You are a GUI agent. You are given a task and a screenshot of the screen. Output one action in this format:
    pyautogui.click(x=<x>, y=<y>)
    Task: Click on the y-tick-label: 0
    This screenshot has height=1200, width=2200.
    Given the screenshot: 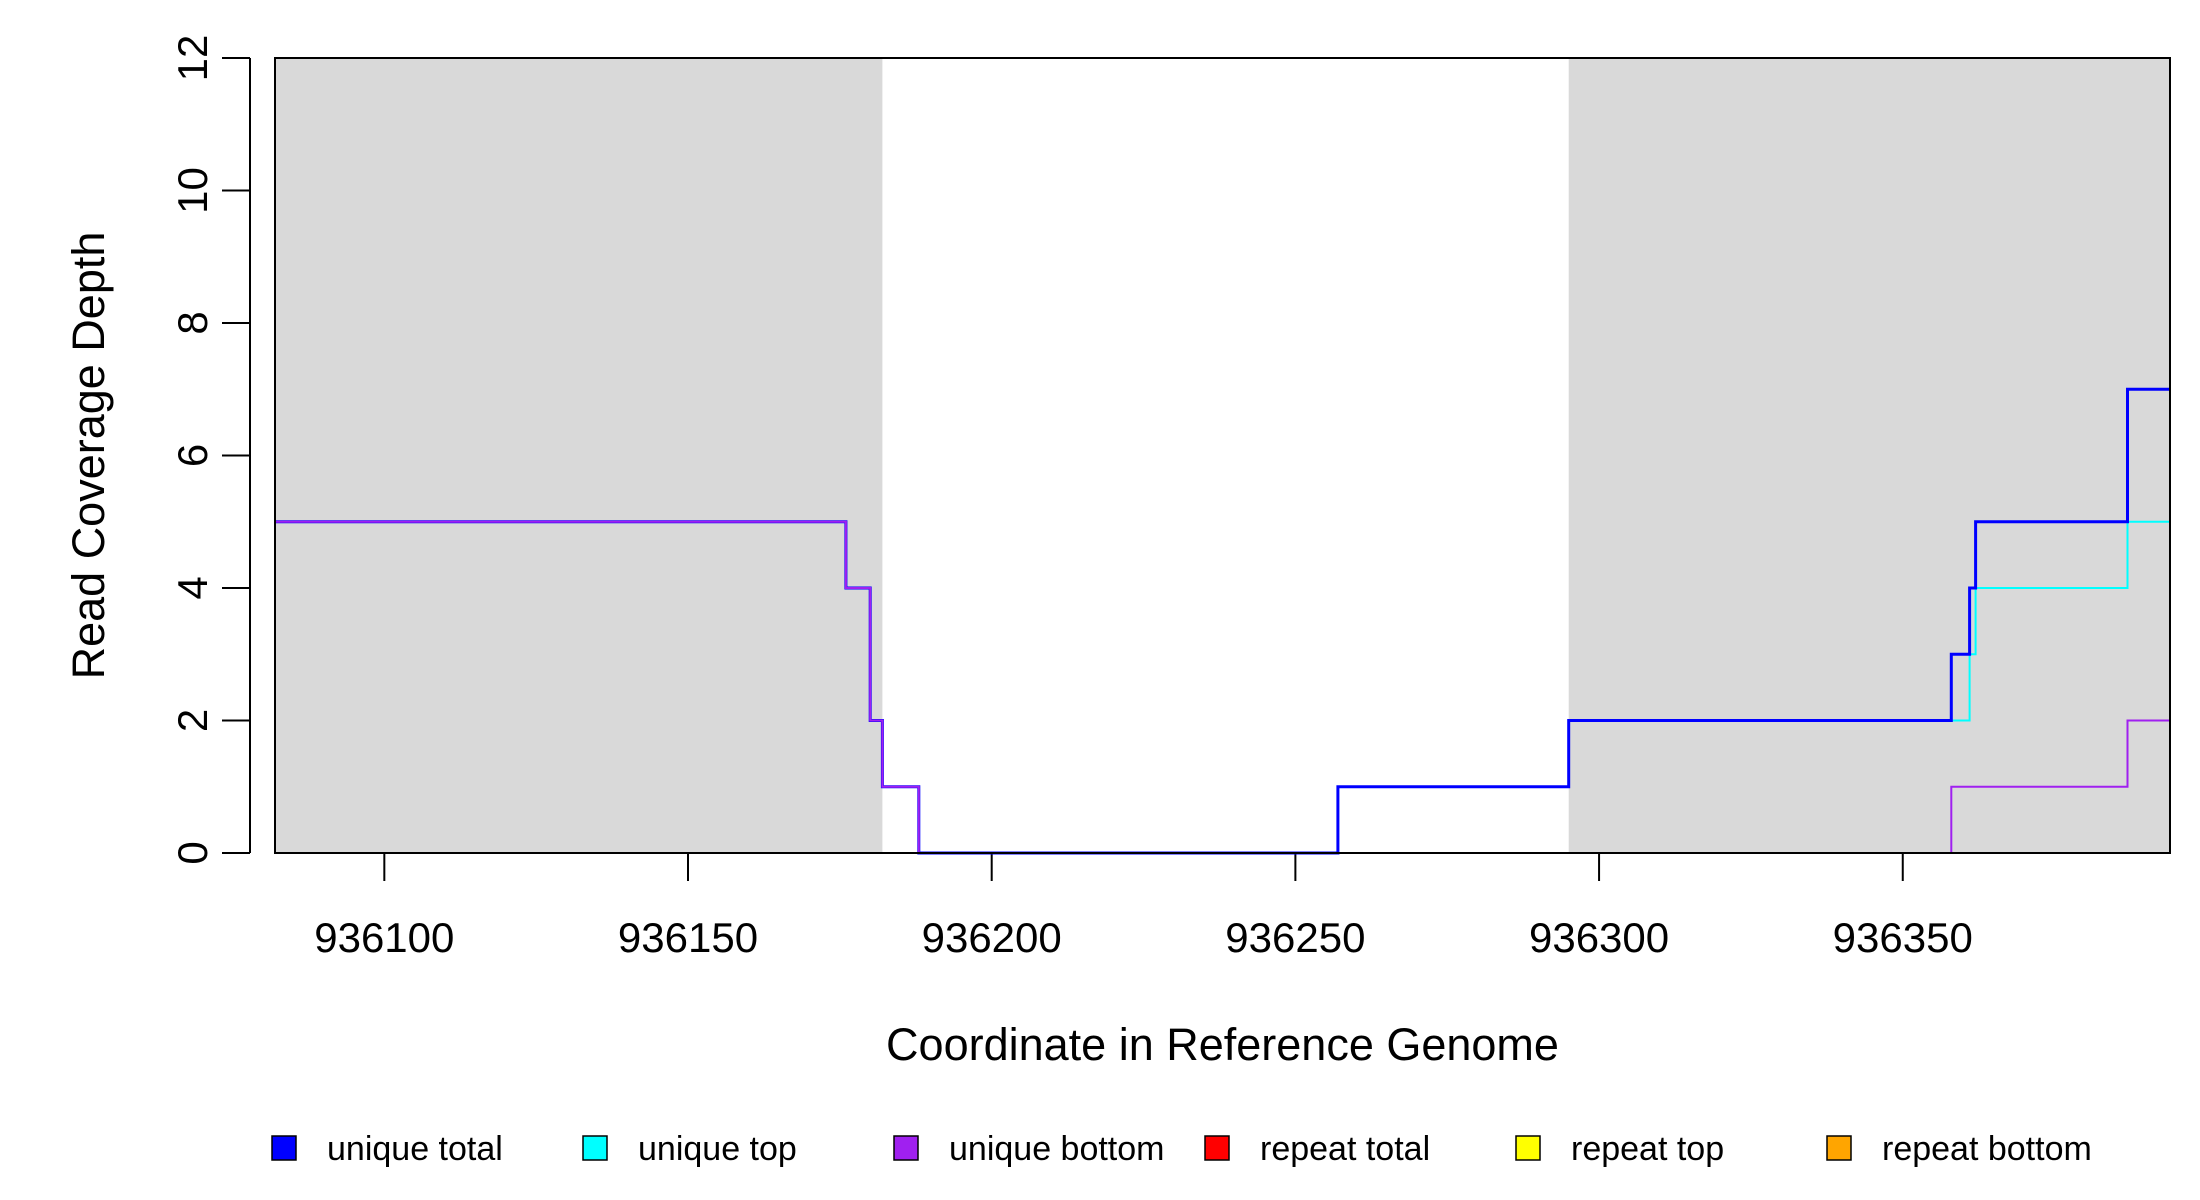 What is the action you would take?
    pyautogui.click(x=192, y=852)
    